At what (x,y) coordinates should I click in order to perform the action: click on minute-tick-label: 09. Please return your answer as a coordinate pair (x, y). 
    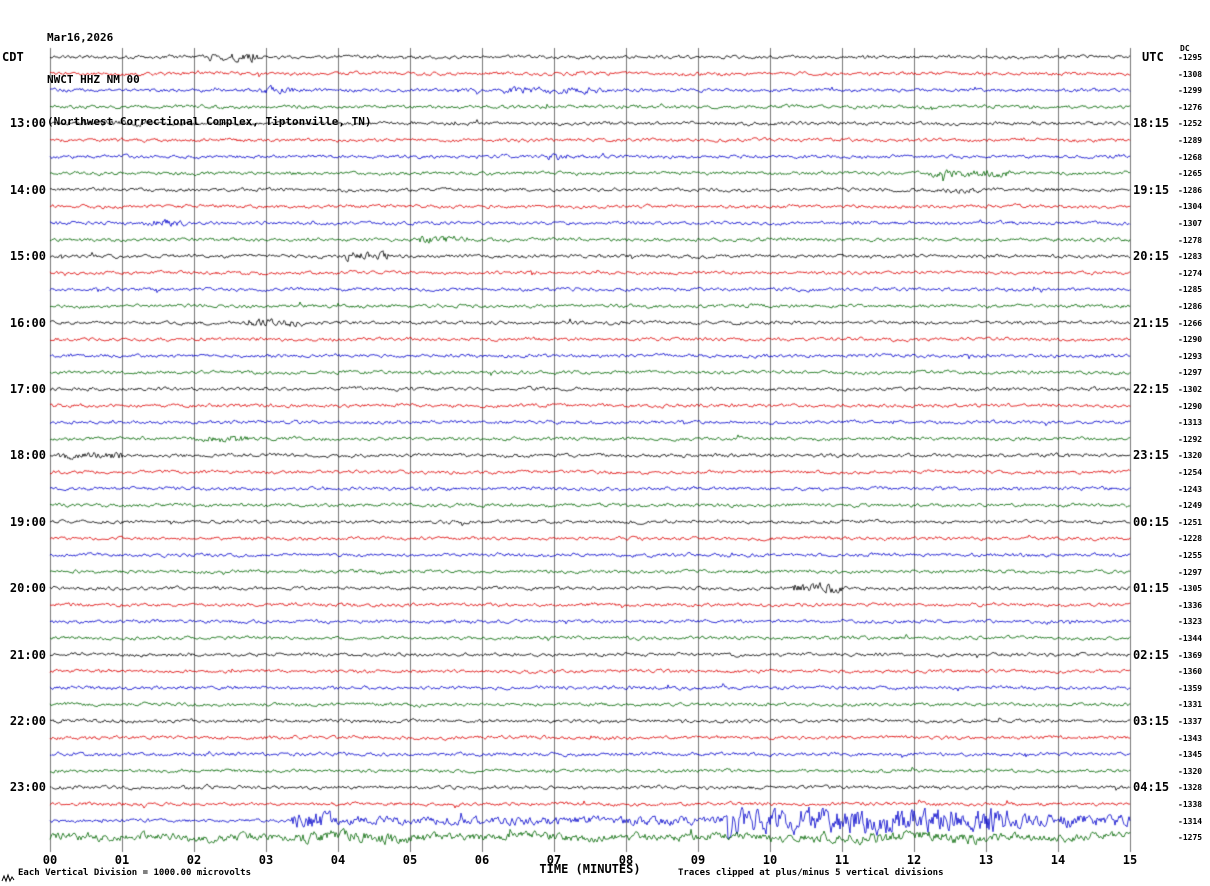
    Looking at the image, I should click on (698, 860).